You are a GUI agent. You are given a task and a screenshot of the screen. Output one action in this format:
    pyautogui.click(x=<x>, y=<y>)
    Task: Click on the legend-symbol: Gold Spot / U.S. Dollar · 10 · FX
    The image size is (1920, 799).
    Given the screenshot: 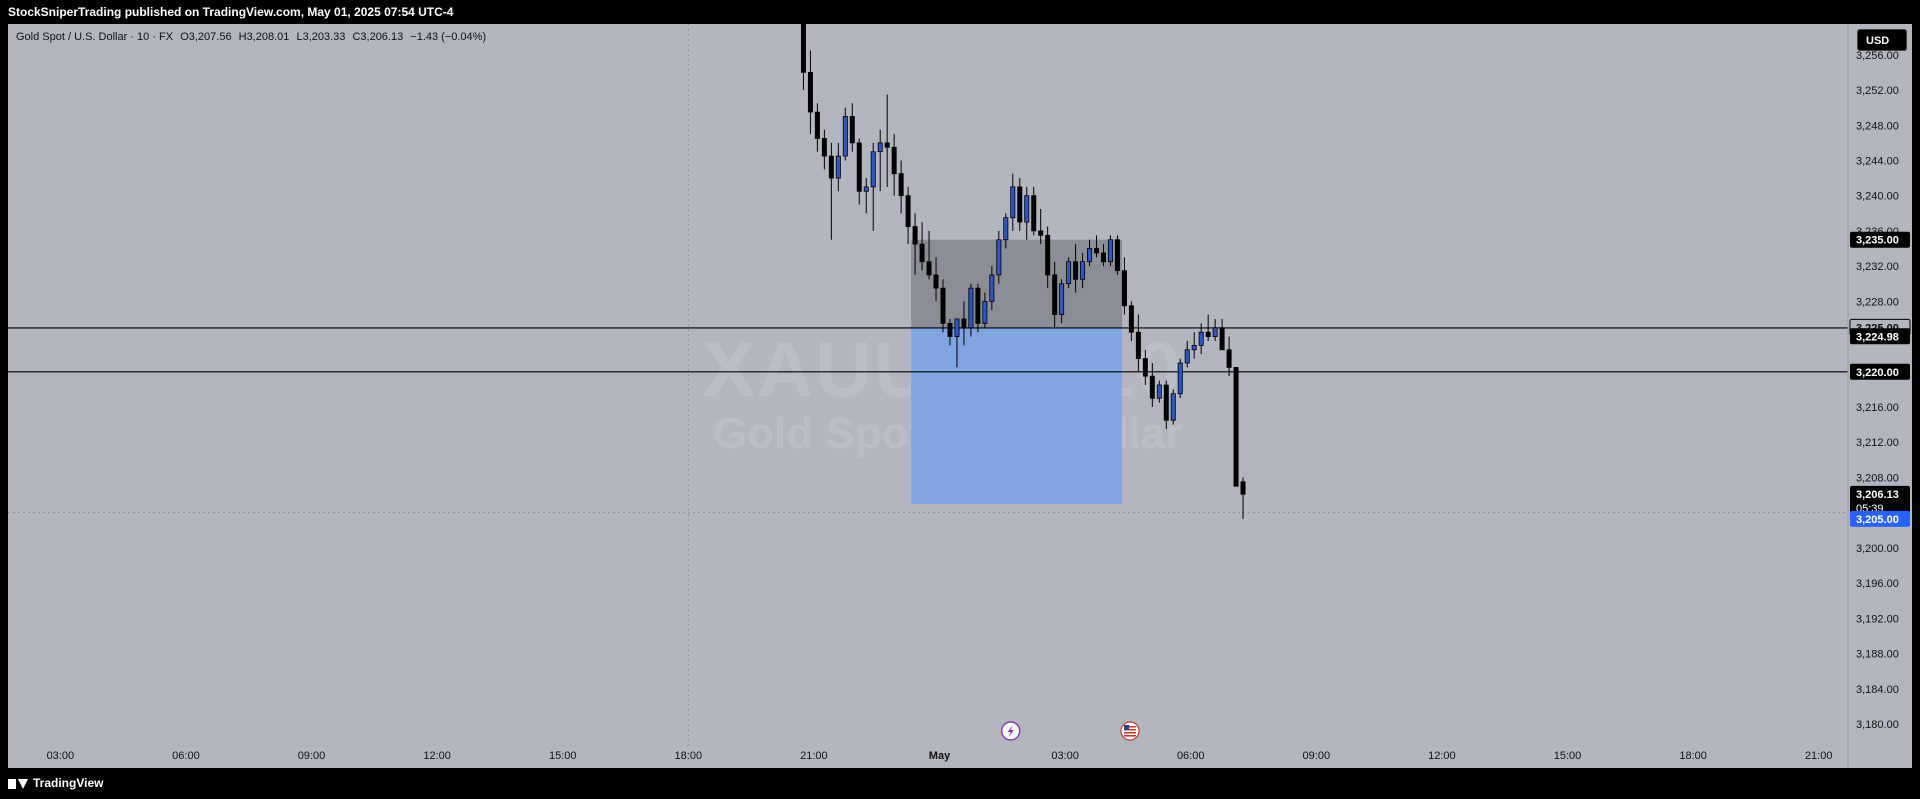 What is the action you would take?
    pyautogui.click(x=95, y=37)
    